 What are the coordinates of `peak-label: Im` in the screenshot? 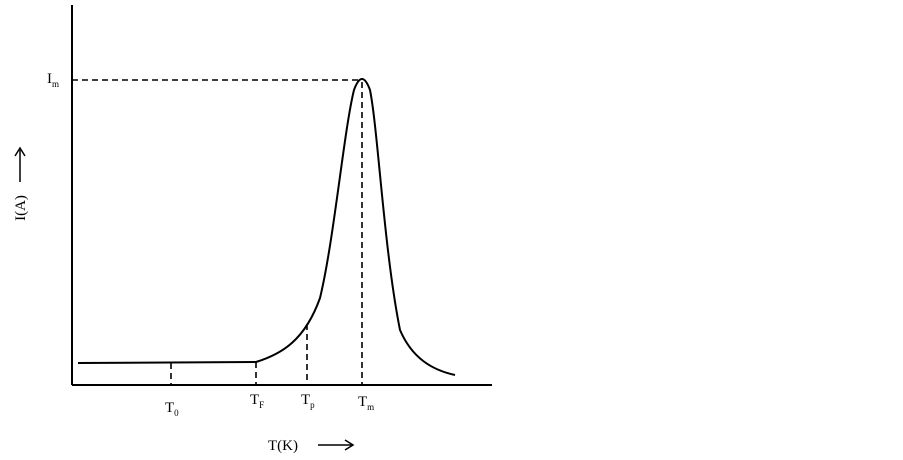 It's located at (53, 80).